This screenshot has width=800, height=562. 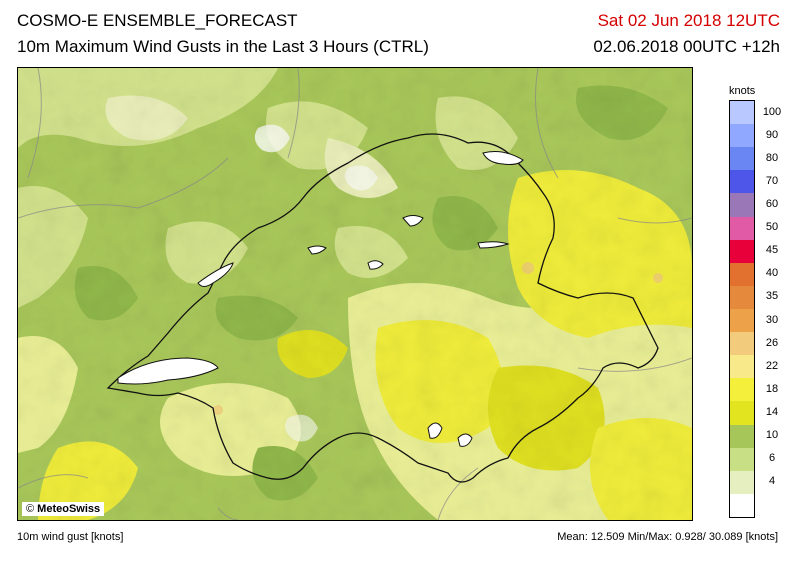 What do you see at coordinates (772, 458) in the screenshot?
I see `legend-tick-label: 6` at bounding box center [772, 458].